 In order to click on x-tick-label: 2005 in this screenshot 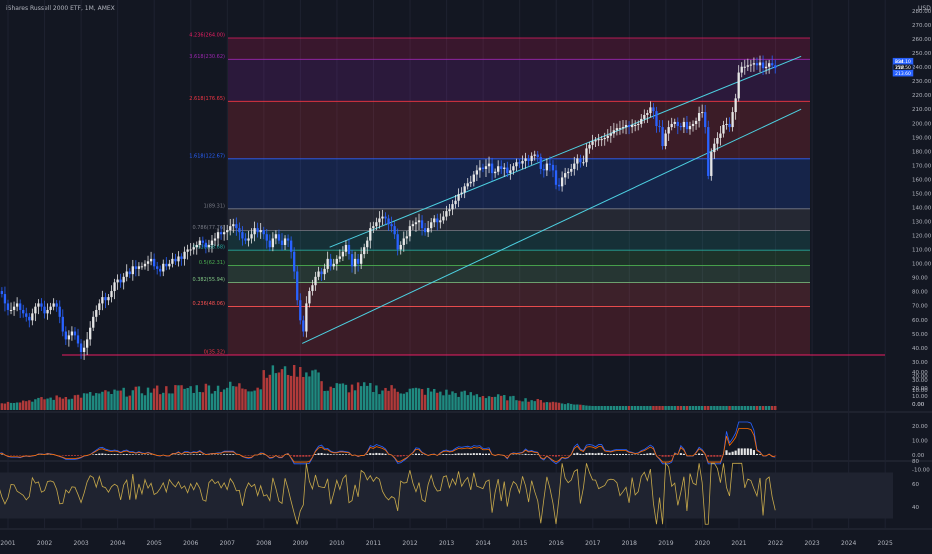, I will do `click(154, 543)`.